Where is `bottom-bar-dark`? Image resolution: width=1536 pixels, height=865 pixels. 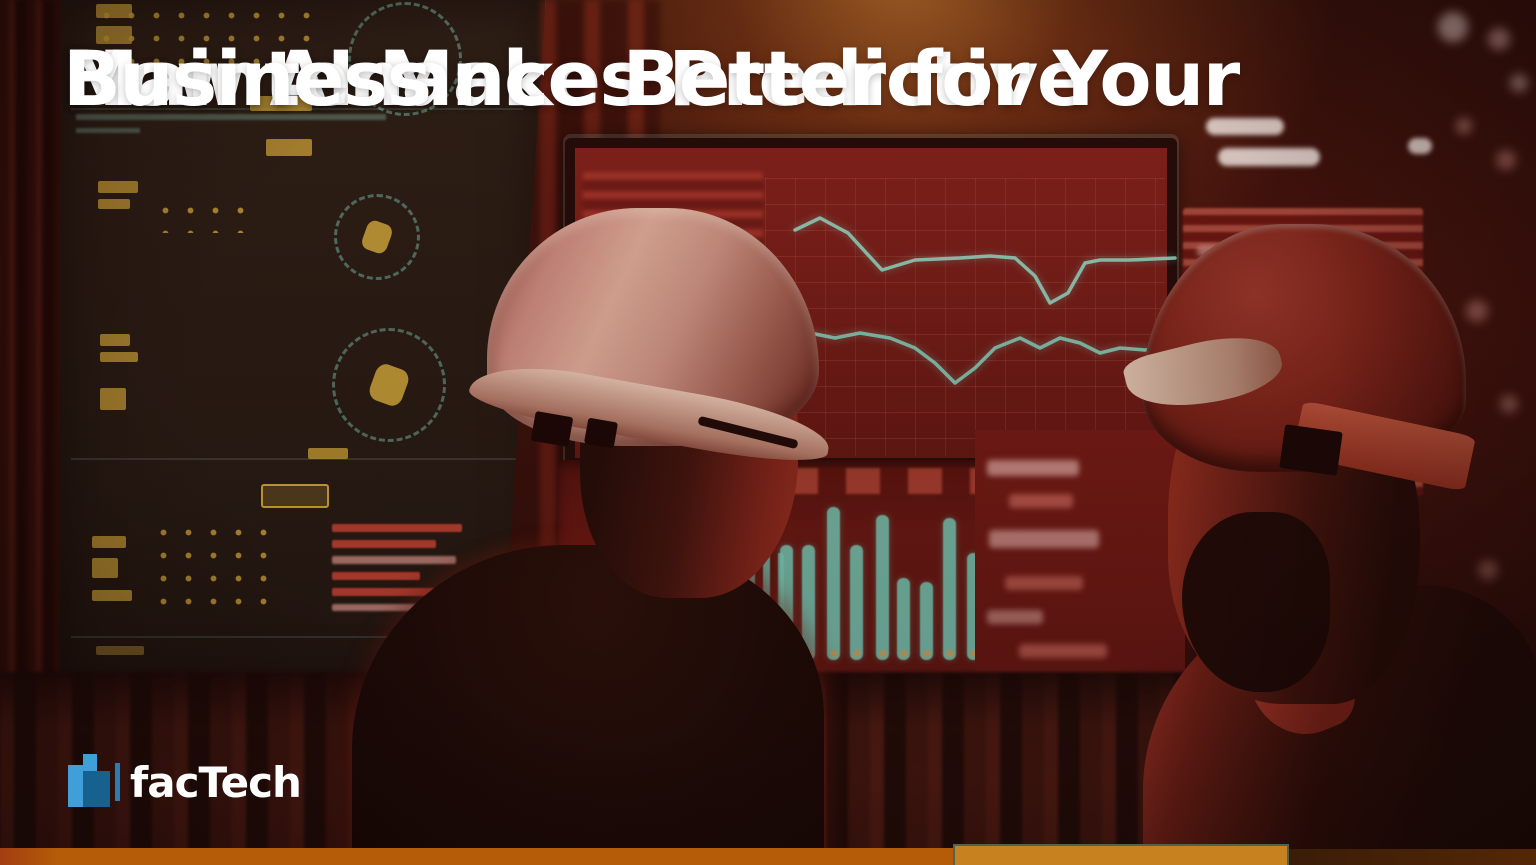 bottom-bar-dark is located at coordinates (1412, 857).